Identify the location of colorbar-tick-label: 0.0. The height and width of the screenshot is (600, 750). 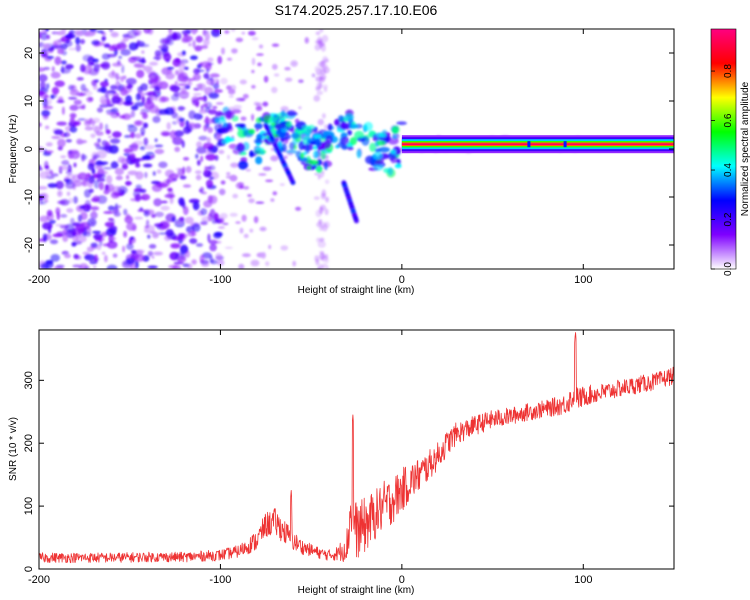
(728, 269).